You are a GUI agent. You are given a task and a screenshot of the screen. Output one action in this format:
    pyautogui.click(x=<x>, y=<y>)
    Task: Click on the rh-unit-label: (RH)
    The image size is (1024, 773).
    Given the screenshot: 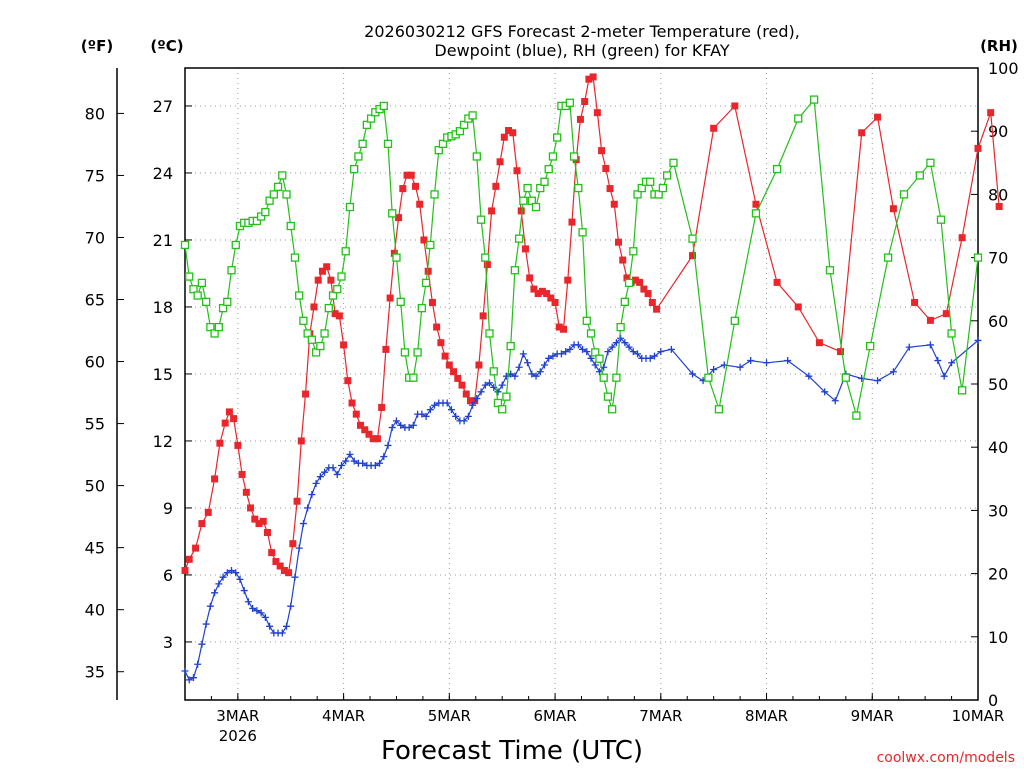 What is the action you would take?
    pyautogui.click(x=999, y=46)
    